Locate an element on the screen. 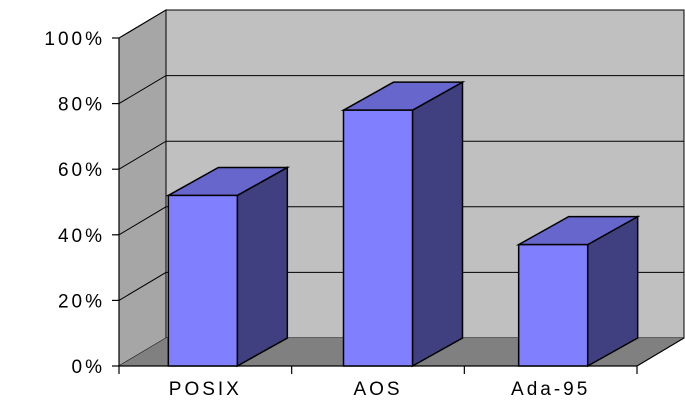 The width and height of the screenshot is (685, 407). side-wall is located at coordinates (142, 188).